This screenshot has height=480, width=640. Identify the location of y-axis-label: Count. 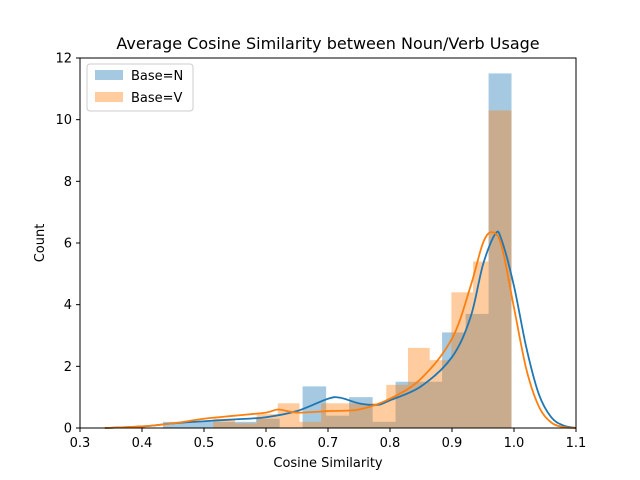
(40, 243).